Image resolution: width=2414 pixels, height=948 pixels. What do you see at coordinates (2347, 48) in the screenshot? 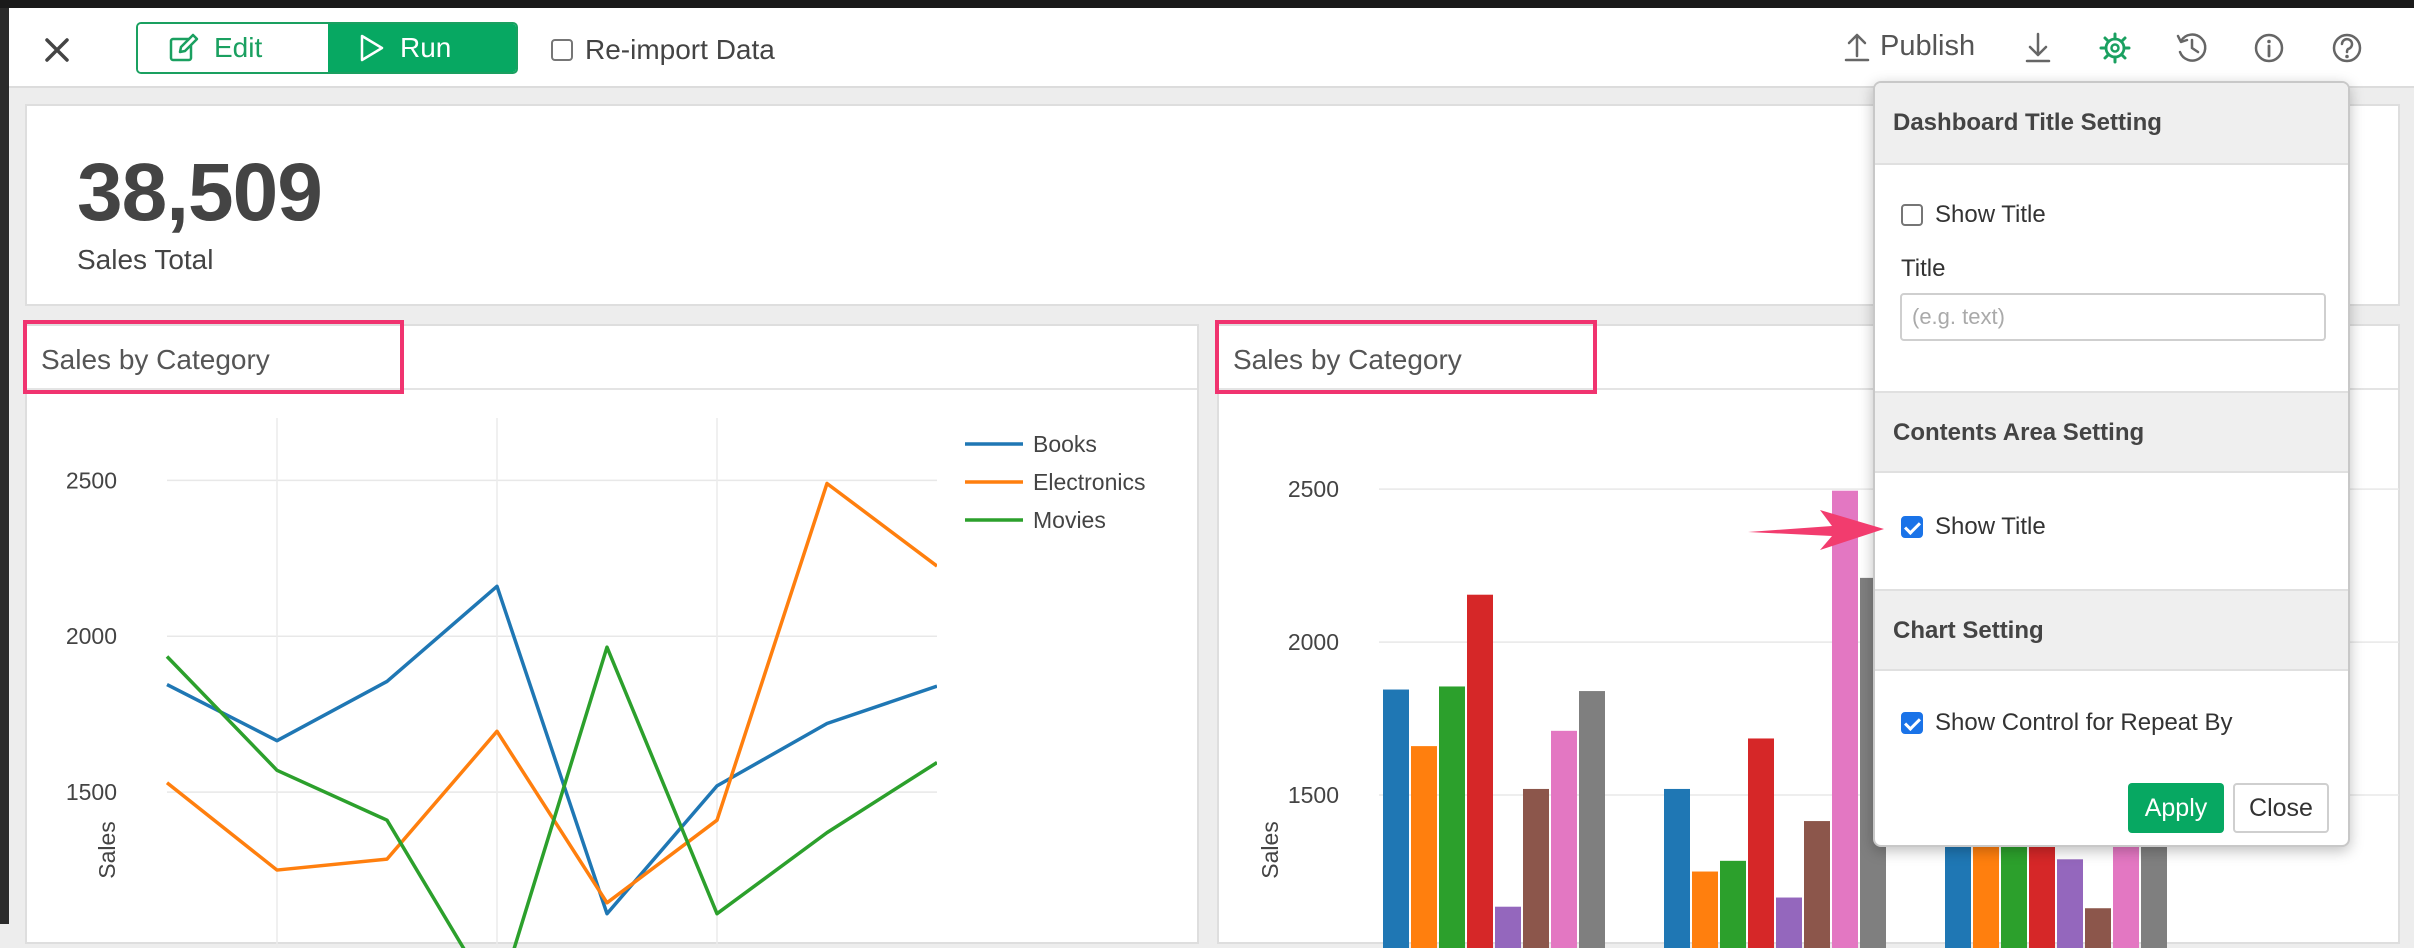
I see `help-icon` at bounding box center [2347, 48].